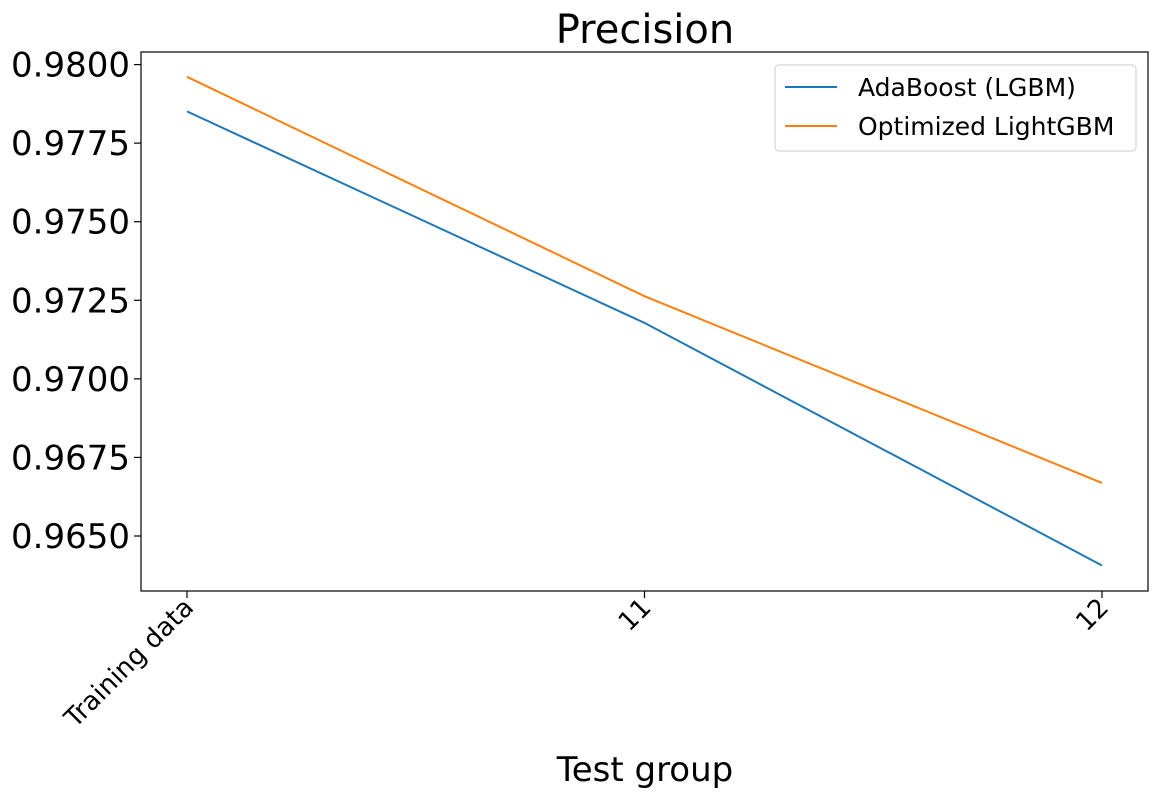 The image size is (1158, 803). Describe the element at coordinates (129, 664) in the screenshot. I see `x-tick-label: Training data` at that location.